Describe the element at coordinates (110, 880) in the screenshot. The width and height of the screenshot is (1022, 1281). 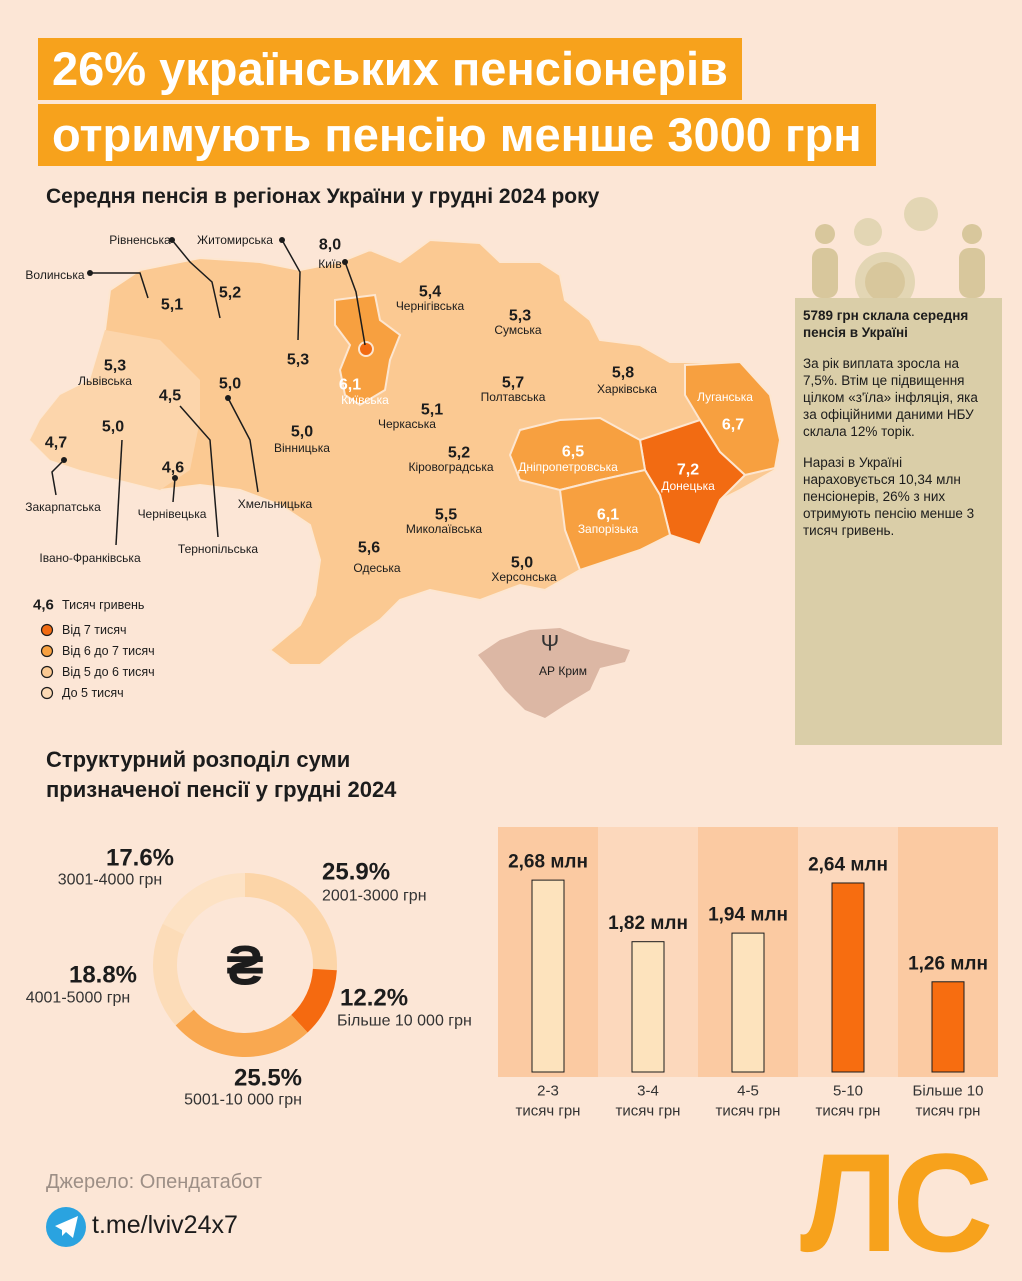
I see `donut-category: 3001-4000 грн` at that location.